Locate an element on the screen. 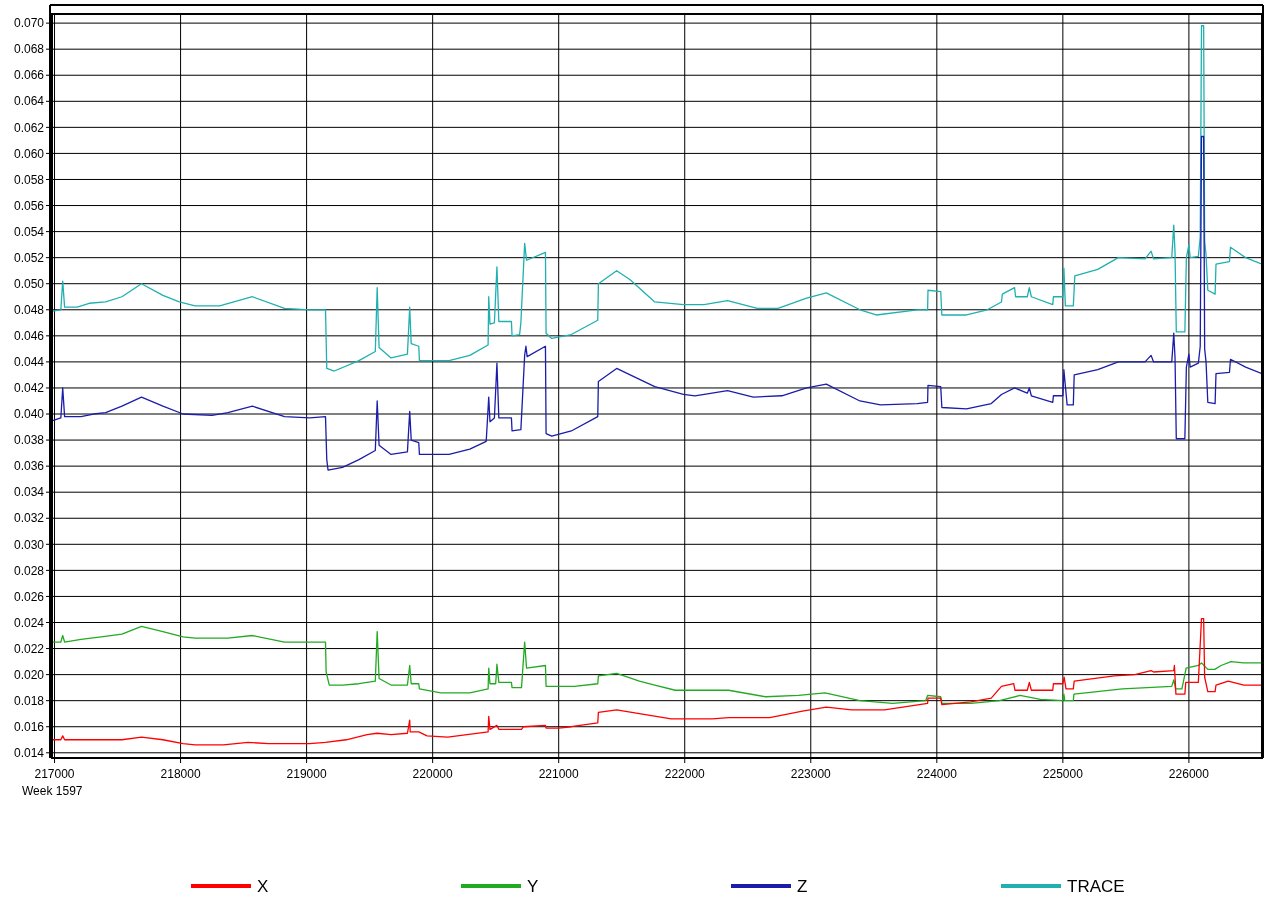  y-tick-label: 0.030 is located at coordinates (29, 544).